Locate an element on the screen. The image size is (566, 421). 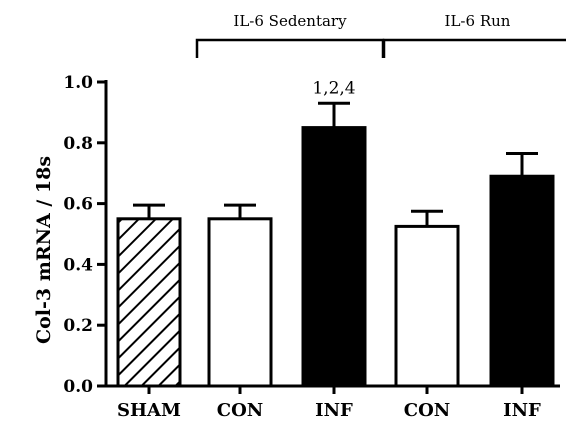
y-tick-label: 0.8 is located at coordinates (78, 144).